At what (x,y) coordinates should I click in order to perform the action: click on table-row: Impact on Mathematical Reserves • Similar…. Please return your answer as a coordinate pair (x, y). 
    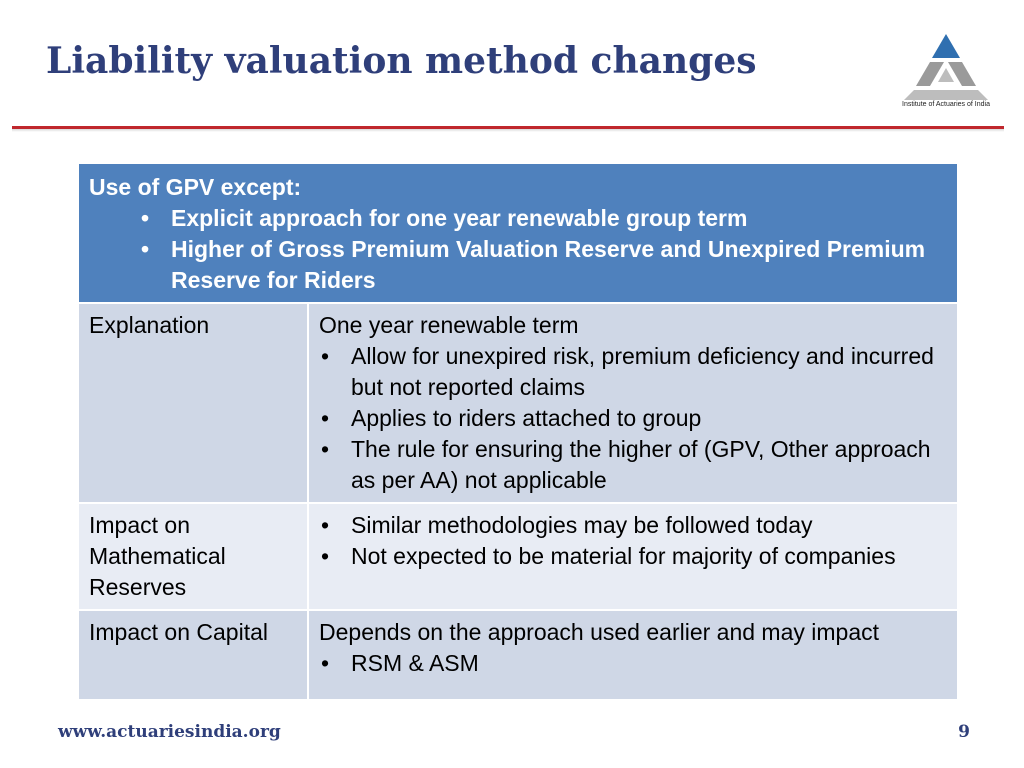
    Looking at the image, I should click on (518, 556).